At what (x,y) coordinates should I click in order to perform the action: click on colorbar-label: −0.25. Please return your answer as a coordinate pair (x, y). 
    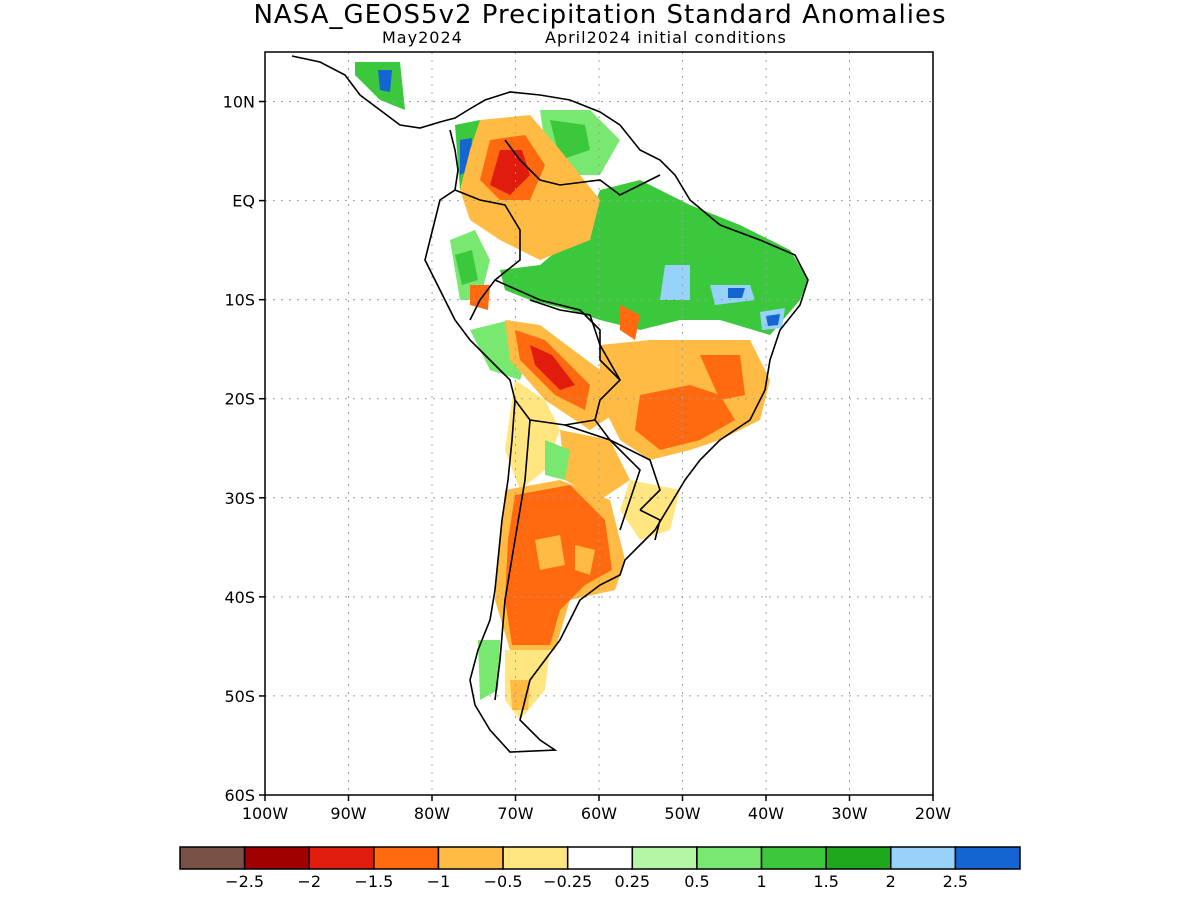
    Looking at the image, I should click on (567, 881).